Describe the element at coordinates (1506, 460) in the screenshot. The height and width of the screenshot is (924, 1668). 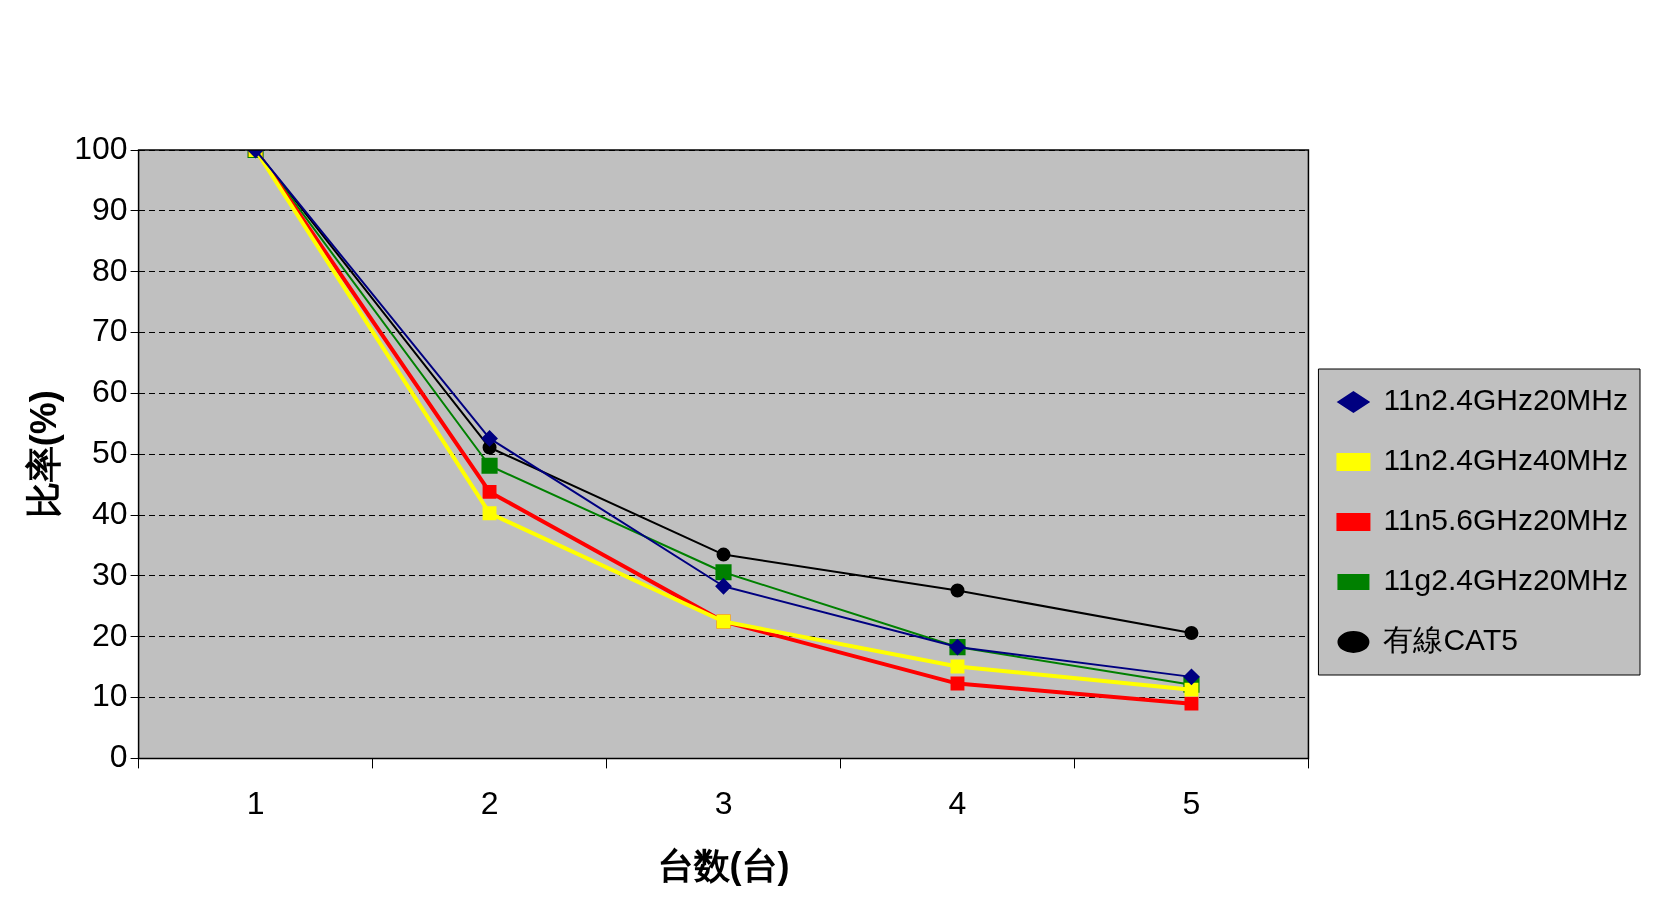
I see `legend-label: 11n2.4GHz40MHz` at that location.